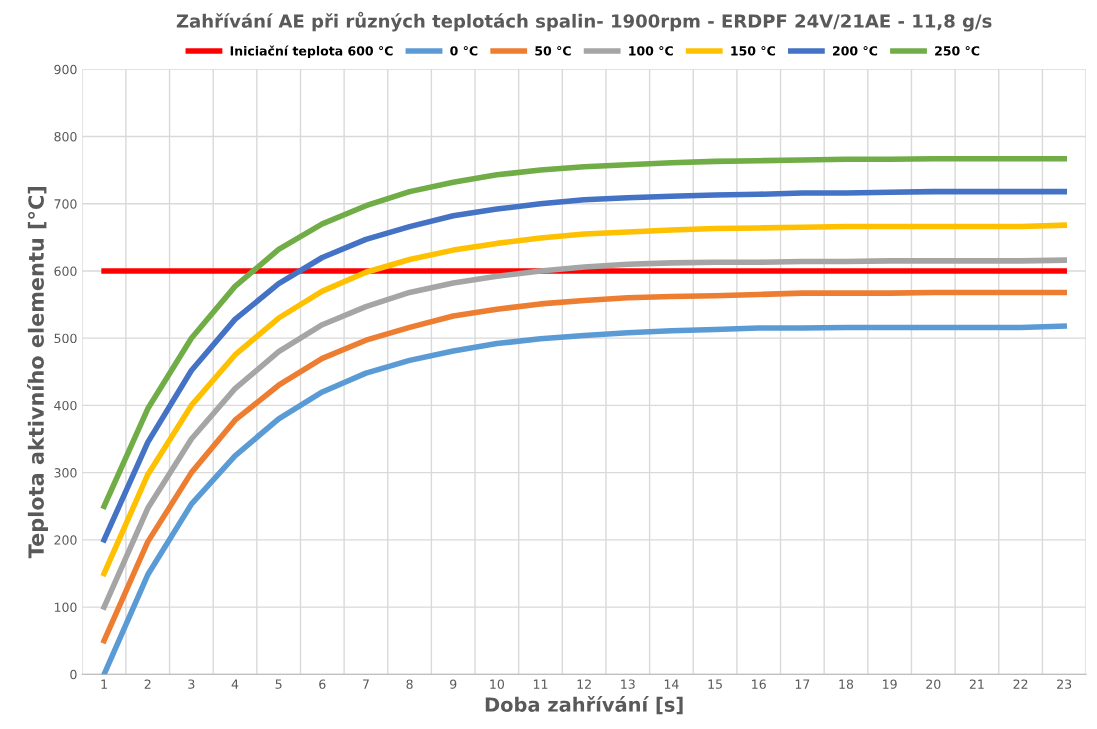  What do you see at coordinates (715, 684) in the screenshot?
I see `x-tick-label: 15` at bounding box center [715, 684].